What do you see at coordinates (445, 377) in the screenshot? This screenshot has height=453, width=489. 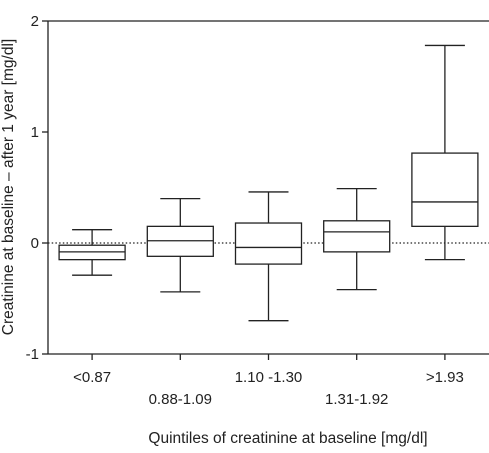 I see `x-tick-label: >1.93` at bounding box center [445, 377].